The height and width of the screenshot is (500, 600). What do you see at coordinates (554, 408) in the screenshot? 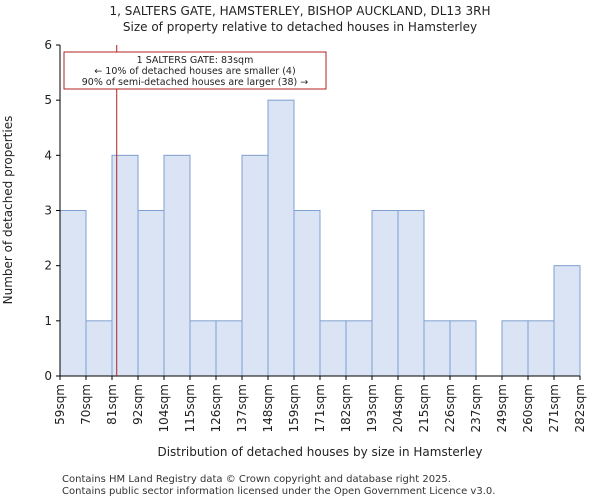
I see `x-tick-label-271sqm: 271sqm` at bounding box center [554, 408].